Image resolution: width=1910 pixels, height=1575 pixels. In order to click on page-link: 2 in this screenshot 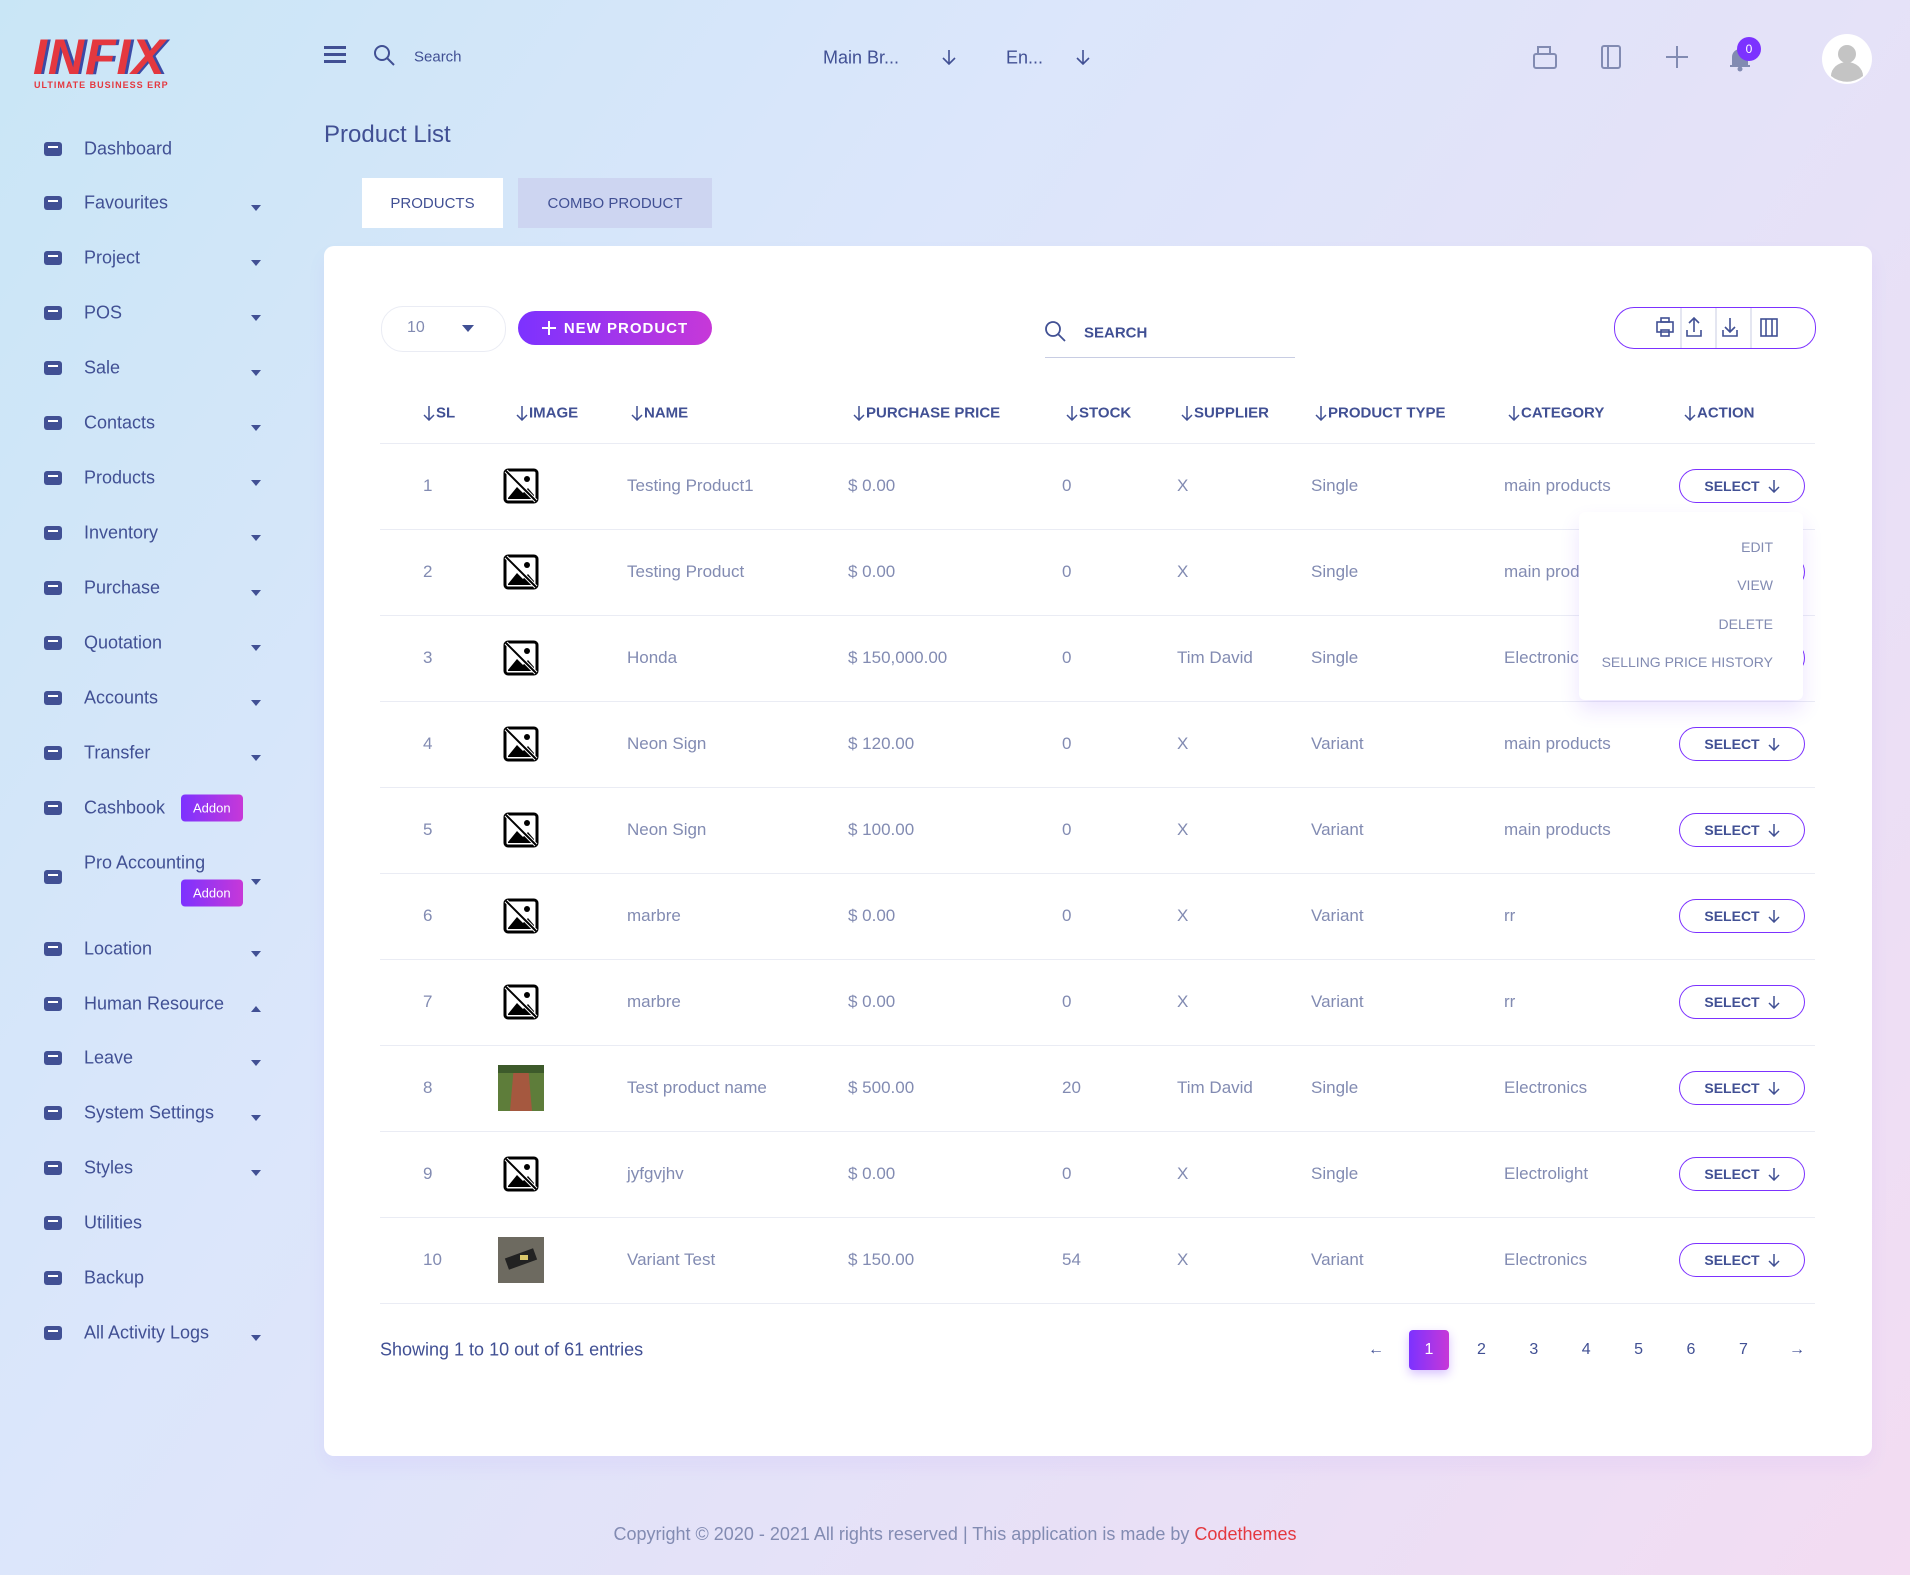, I will do `click(1481, 1349)`.